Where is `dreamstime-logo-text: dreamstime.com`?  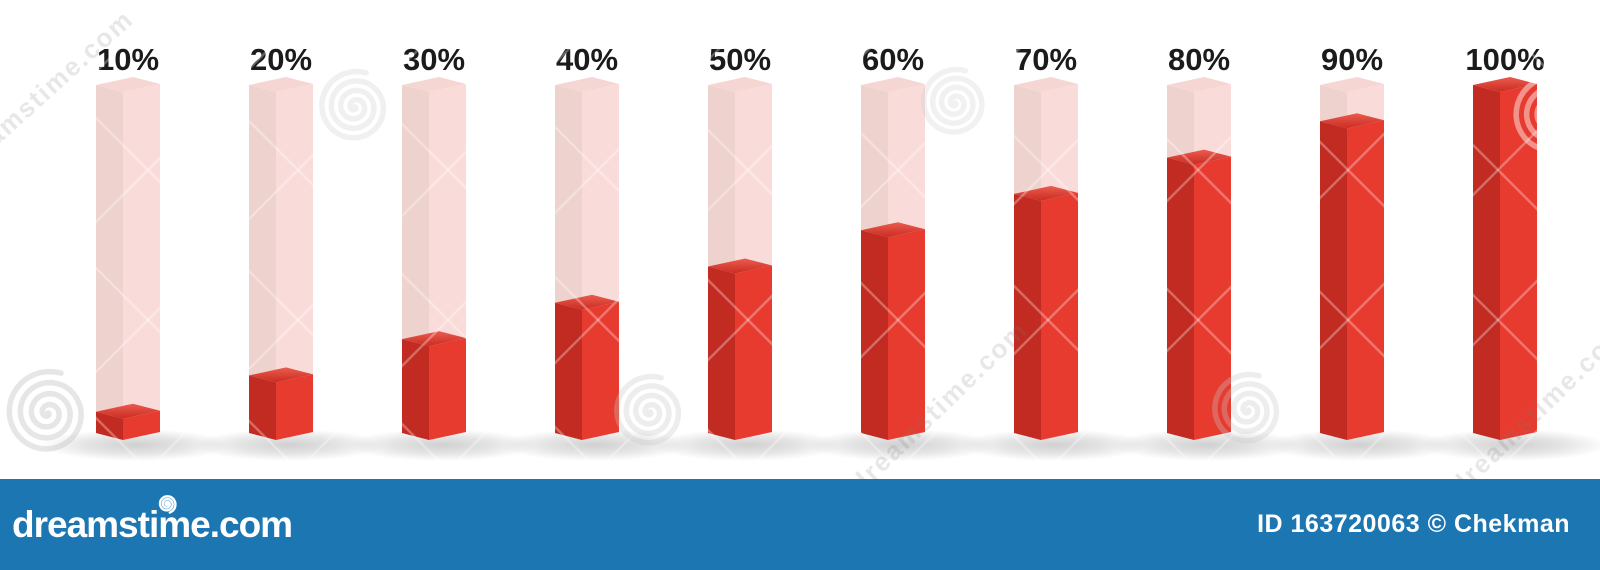
dreamstime-logo-text: dreamstime.com is located at coordinates (152, 524).